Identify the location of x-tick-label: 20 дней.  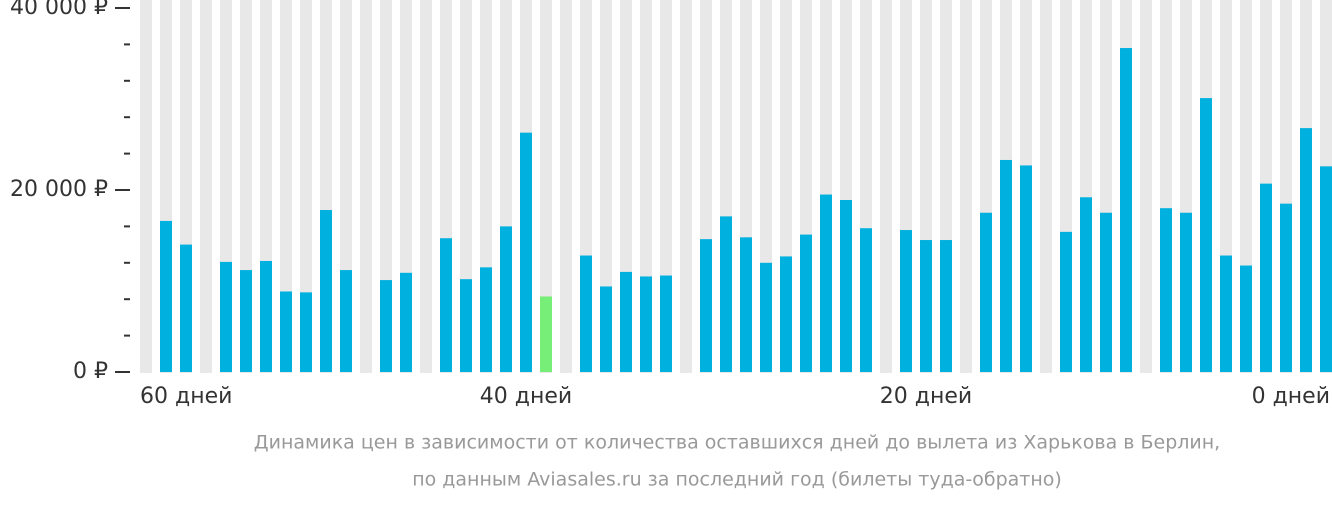
(926, 396).